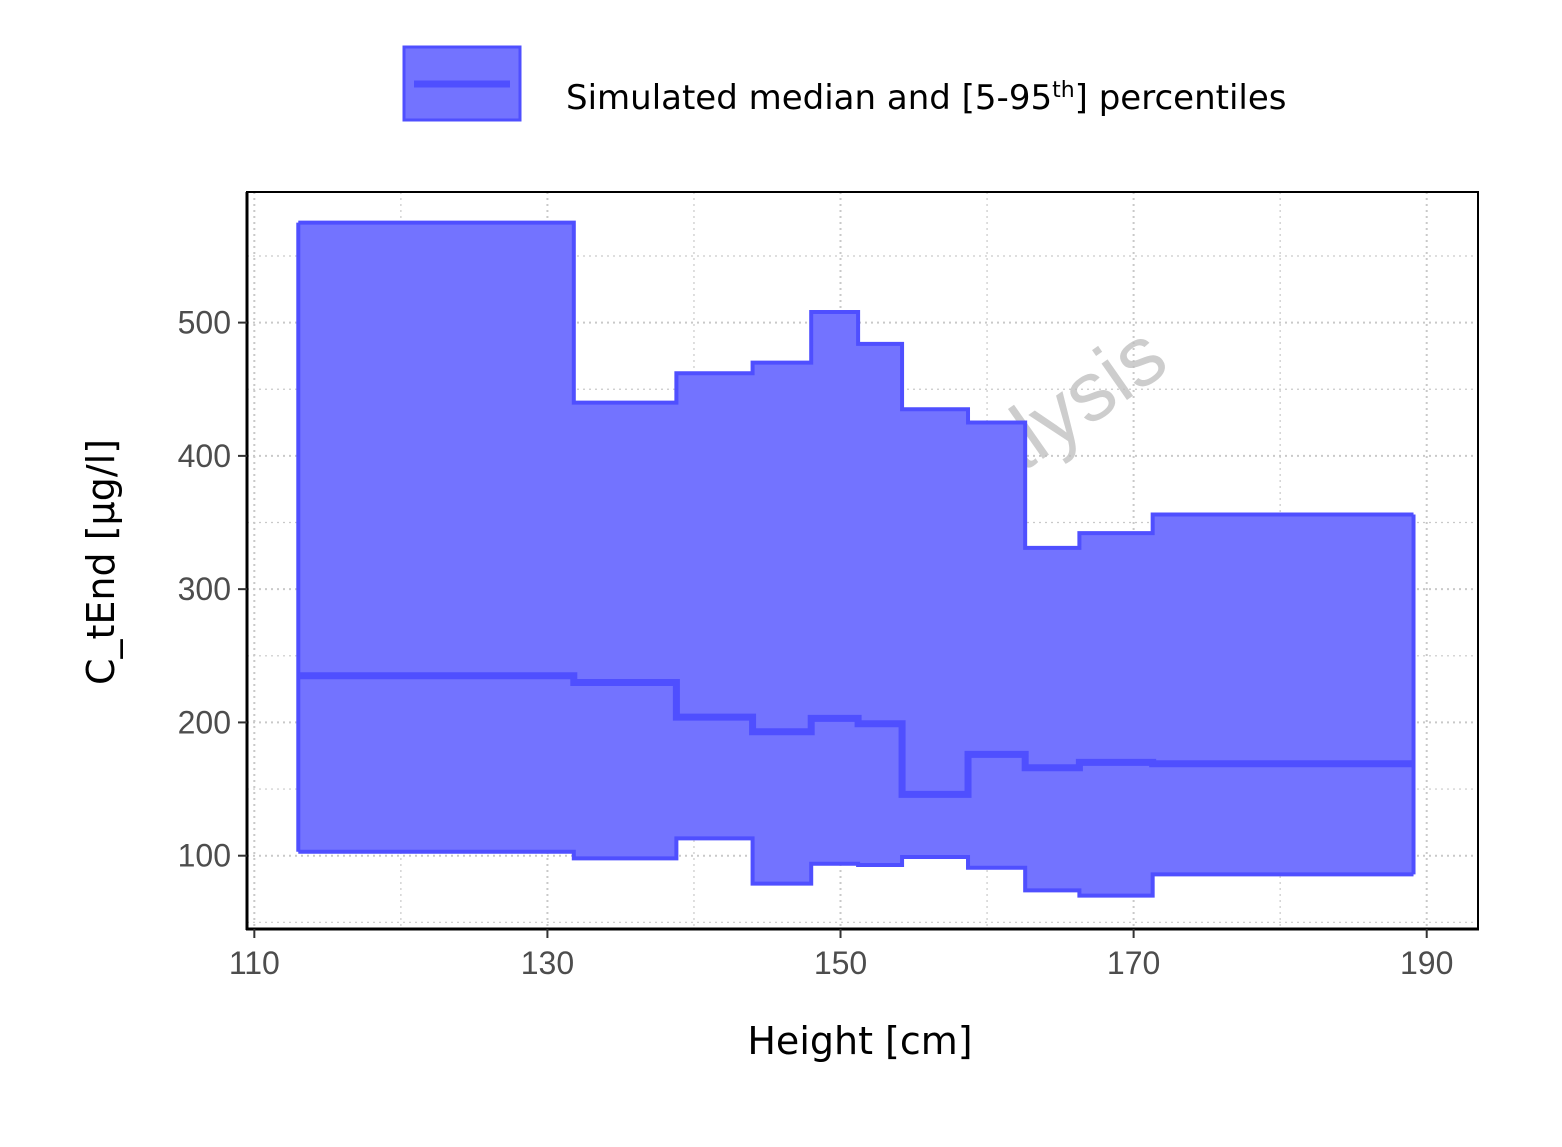 The height and width of the screenshot is (1147, 1562). What do you see at coordinates (204, 589) in the screenshot?
I see `y-tick-label: 300` at bounding box center [204, 589].